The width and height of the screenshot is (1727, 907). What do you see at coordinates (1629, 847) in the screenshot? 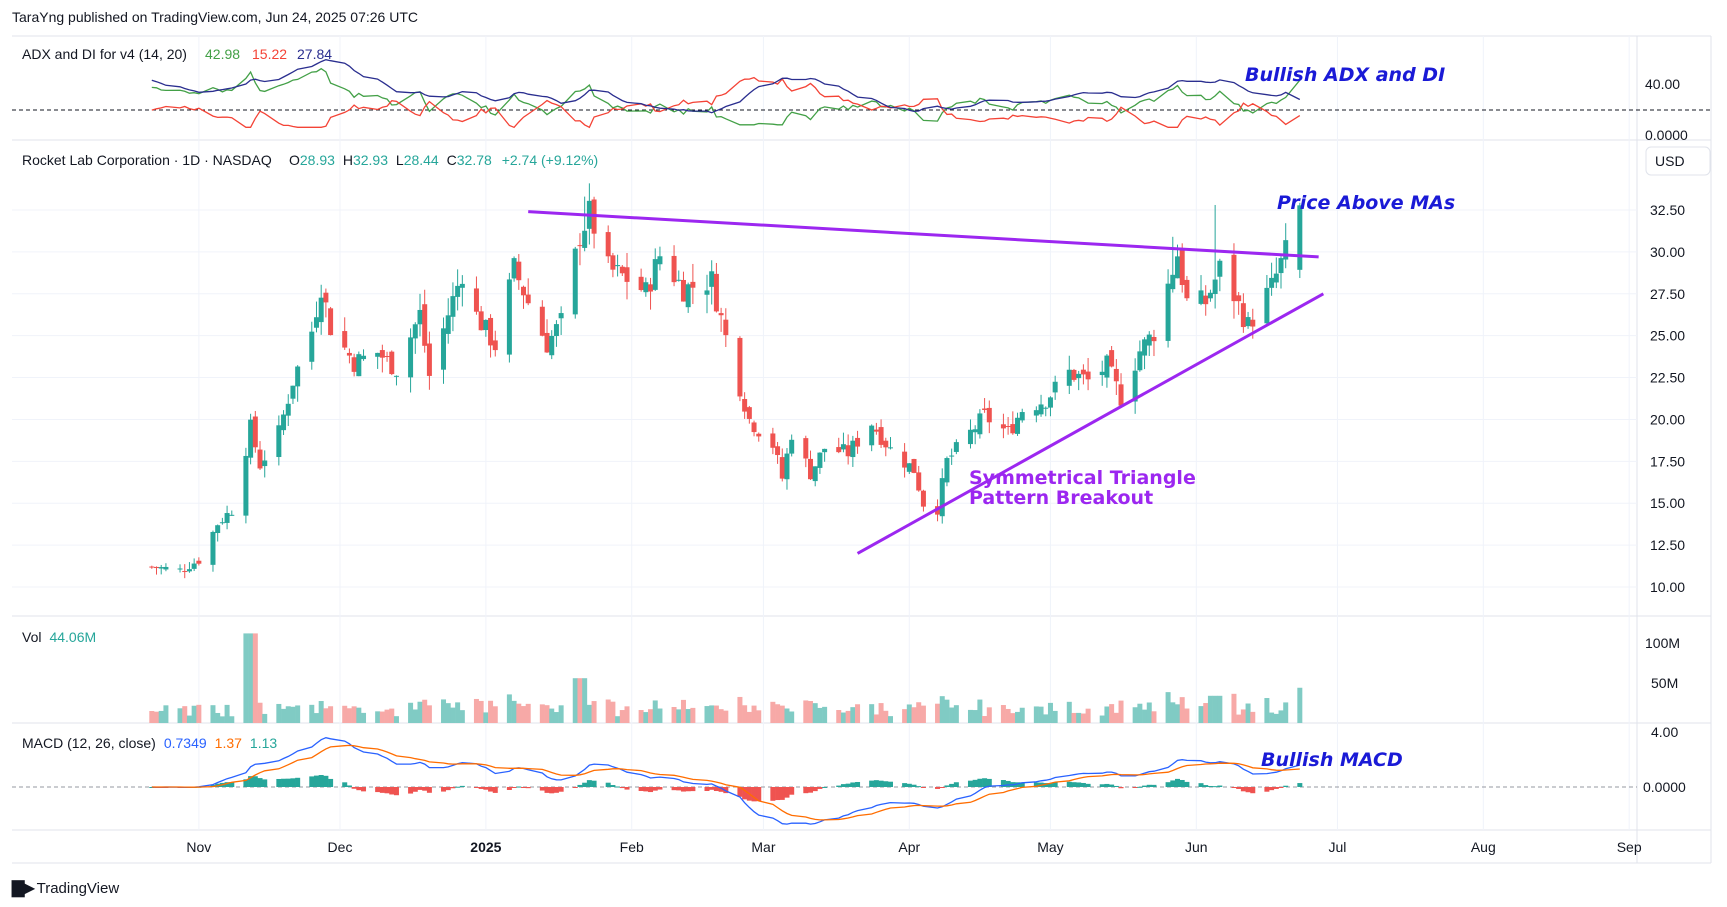
I see `time-tick-label: Sep` at bounding box center [1629, 847].